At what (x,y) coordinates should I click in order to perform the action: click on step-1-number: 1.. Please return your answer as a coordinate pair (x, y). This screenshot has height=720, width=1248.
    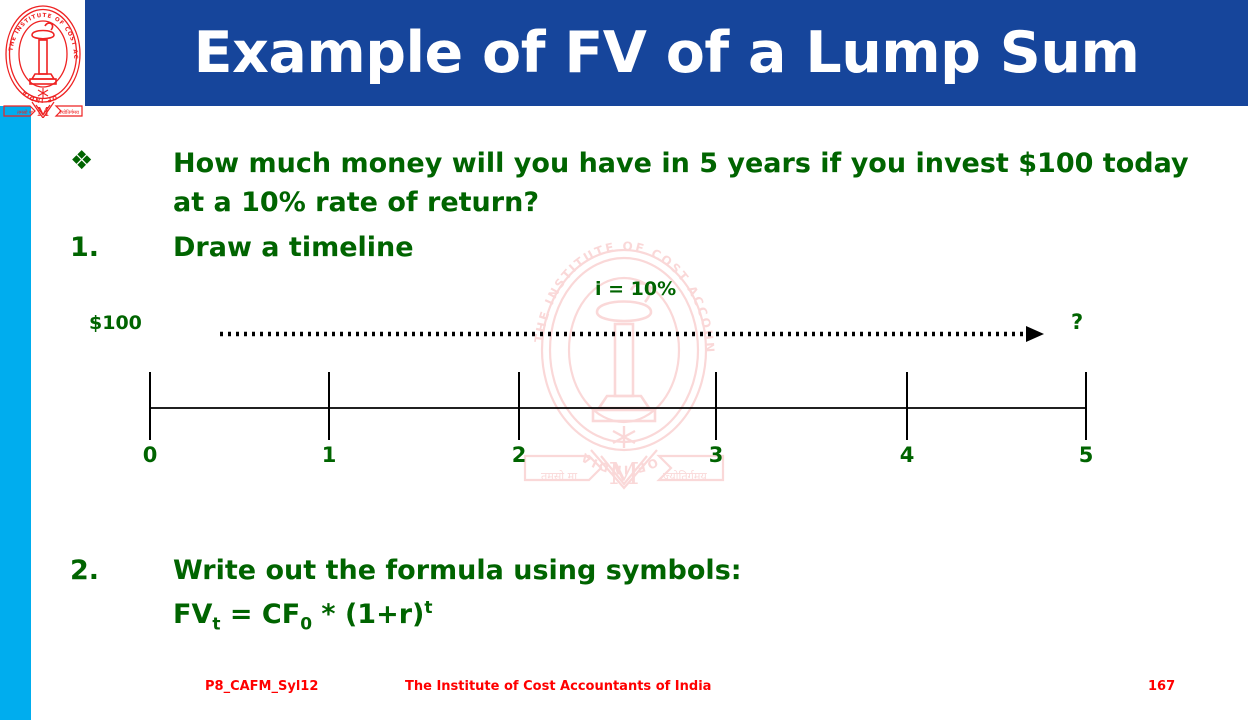
    Looking at the image, I should click on (85, 247).